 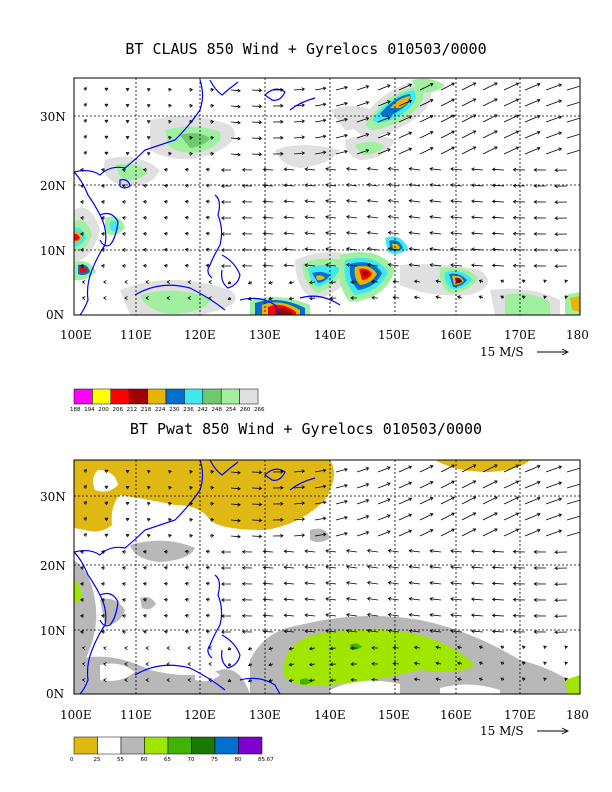 What do you see at coordinates (456, 715) in the screenshot?
I see `bottom-xlabel-160e: 160E` at bounding box center [456, 715].